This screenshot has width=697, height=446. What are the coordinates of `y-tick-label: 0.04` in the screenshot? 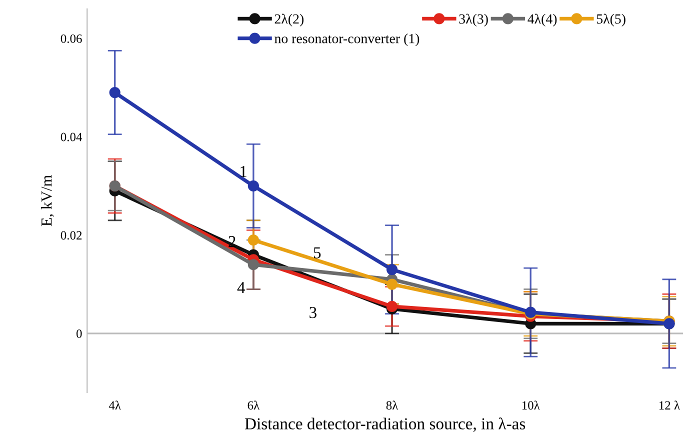 It's located at (71, 137).